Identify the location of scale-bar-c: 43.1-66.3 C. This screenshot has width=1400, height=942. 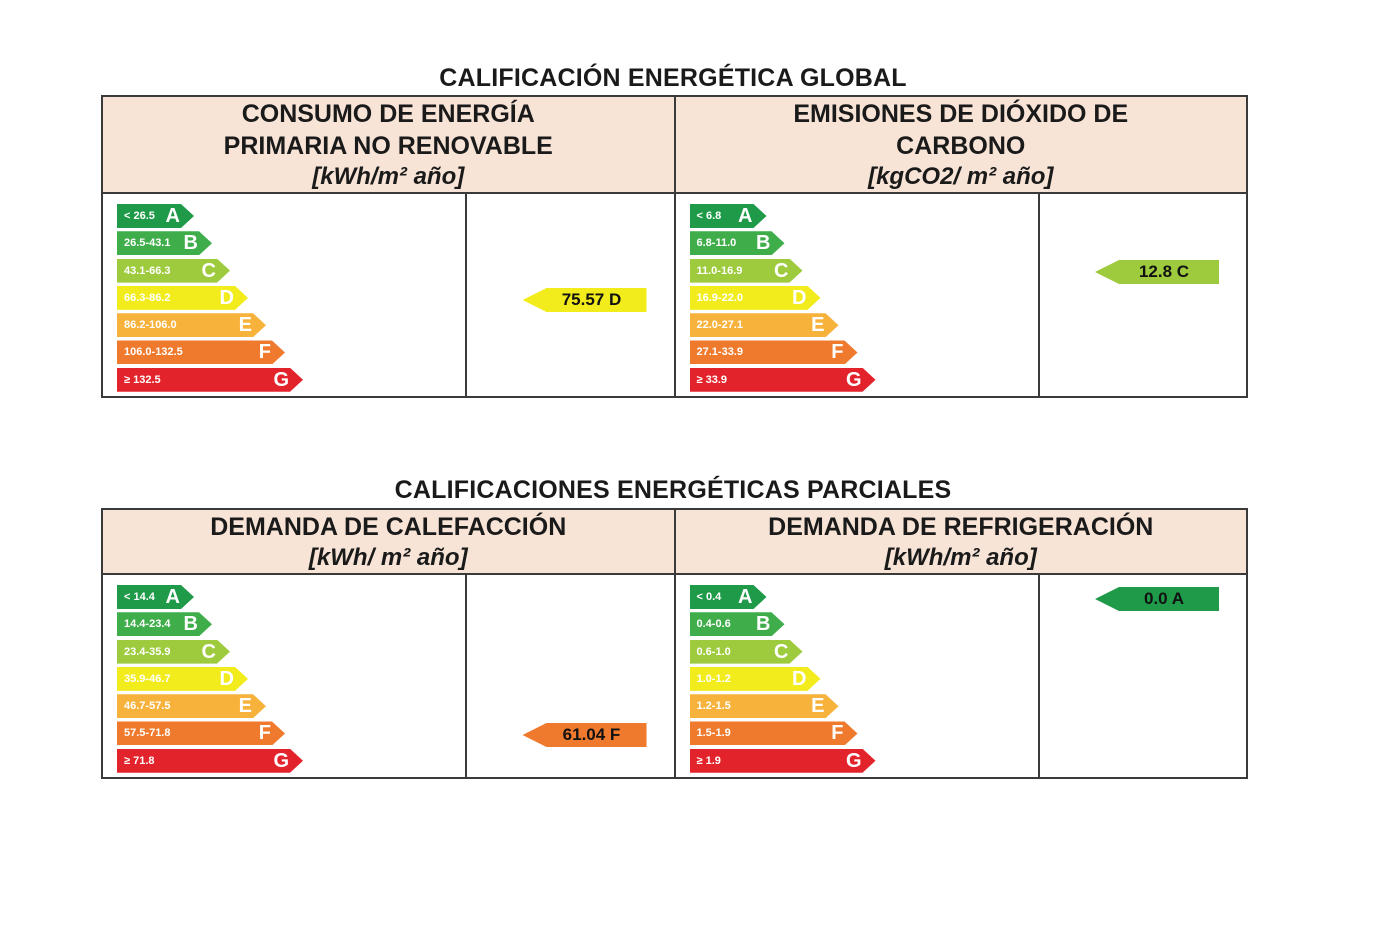
(173, 271).